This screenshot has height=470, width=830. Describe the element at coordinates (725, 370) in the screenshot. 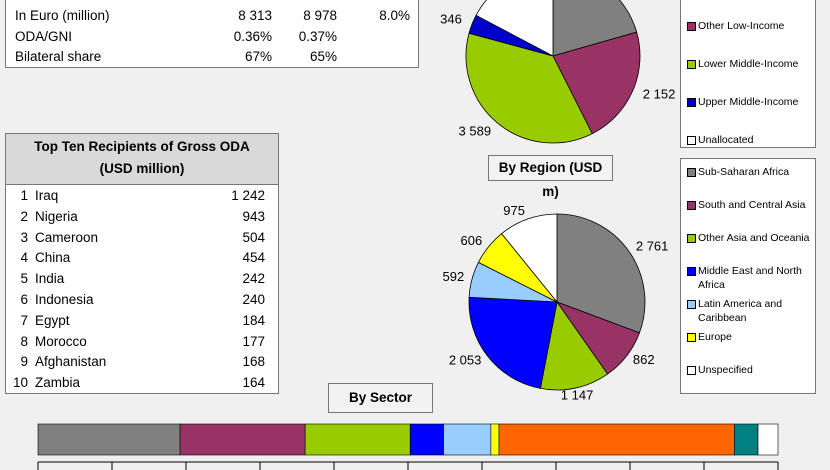

I see `legend-label: Unspecified` at that location.